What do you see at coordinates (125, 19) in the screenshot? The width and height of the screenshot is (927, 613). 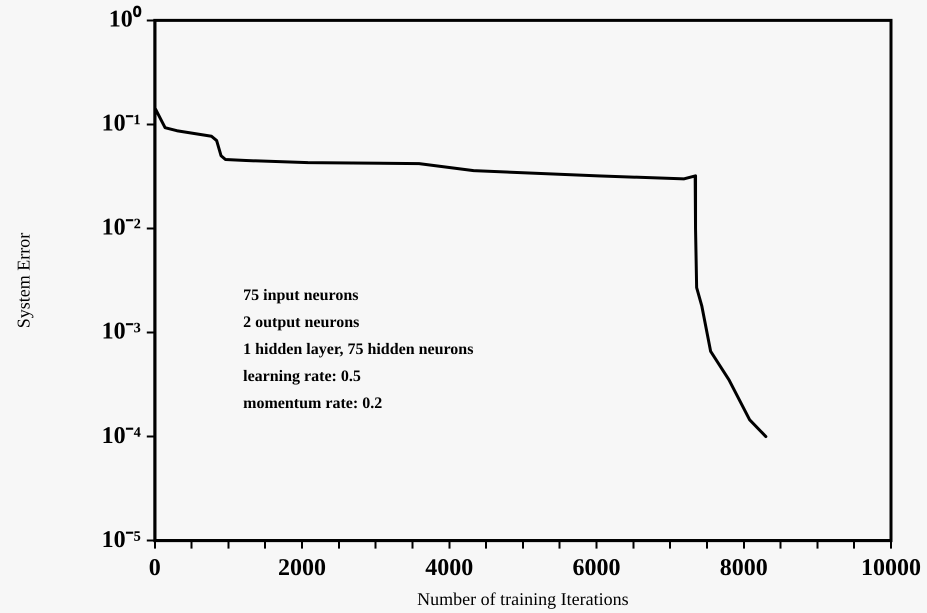 I see `y-tick-label: 10⁰` at bounding box center [125, 19].